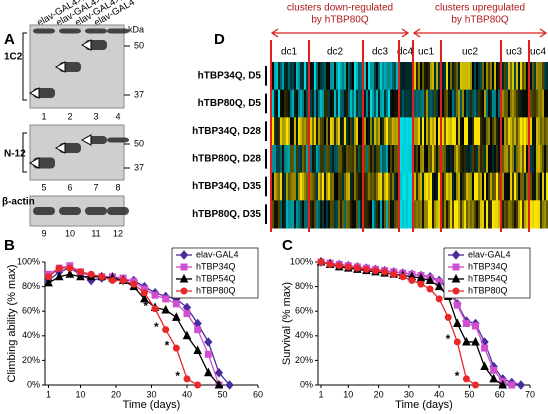 The height and width of the screenshot is (414, 548). I want to click on legend-label: hTBP54Q, so click(488, 278).